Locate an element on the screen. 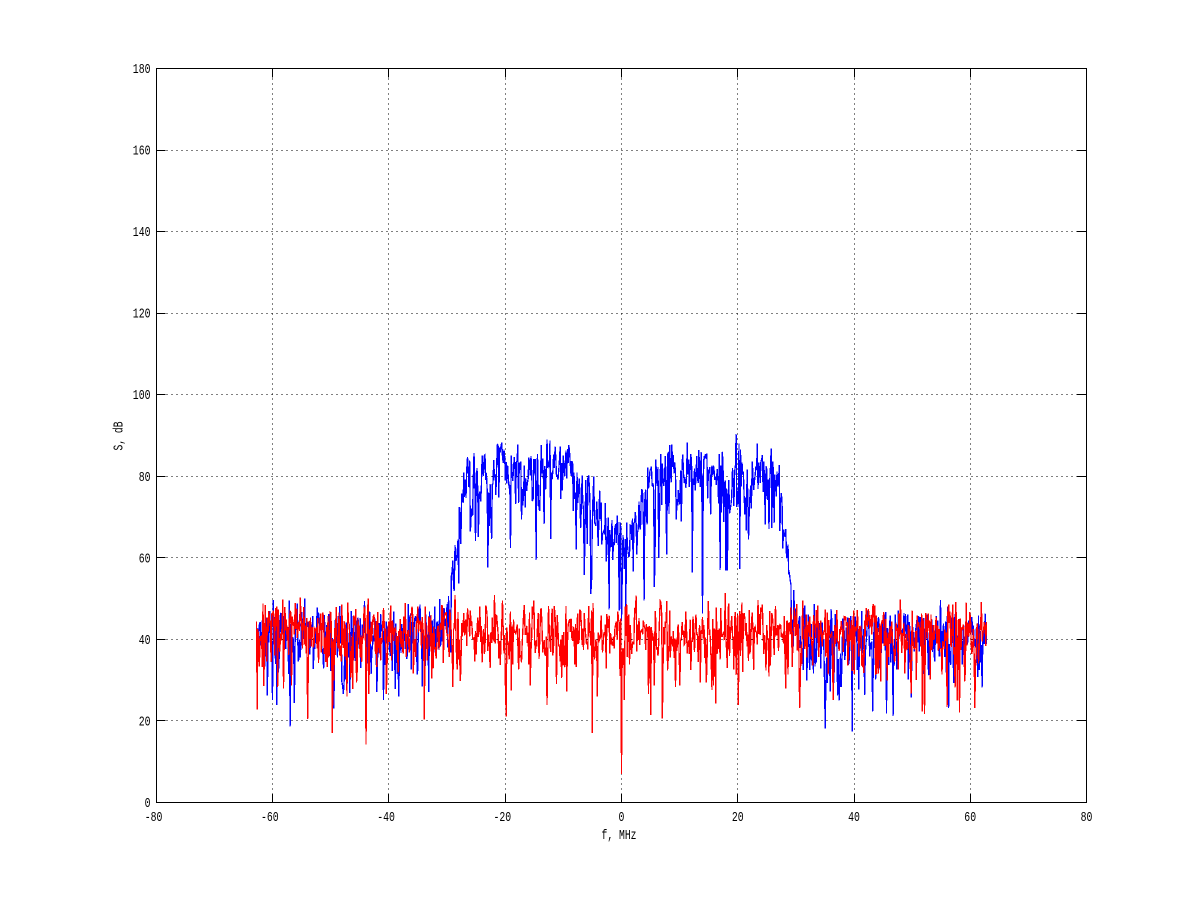 Image resolution: width=1200 pixels, height=901 pixels. svg-text: -60 is located at coordinates (270, 818).